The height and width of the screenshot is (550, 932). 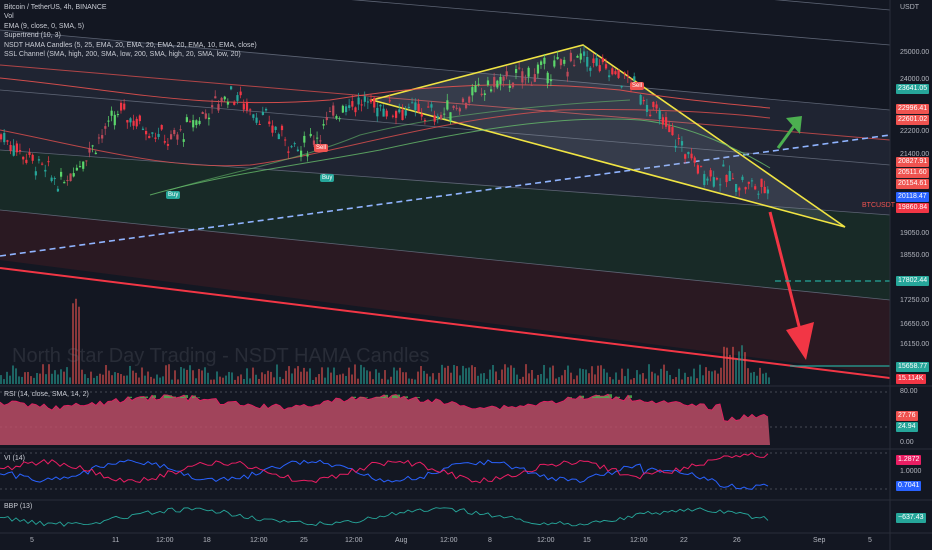 What do you see at coordinates (789, 132) in the screenshot?
I see `bullish-forecast-arrow` at bounding box center [789, 132].